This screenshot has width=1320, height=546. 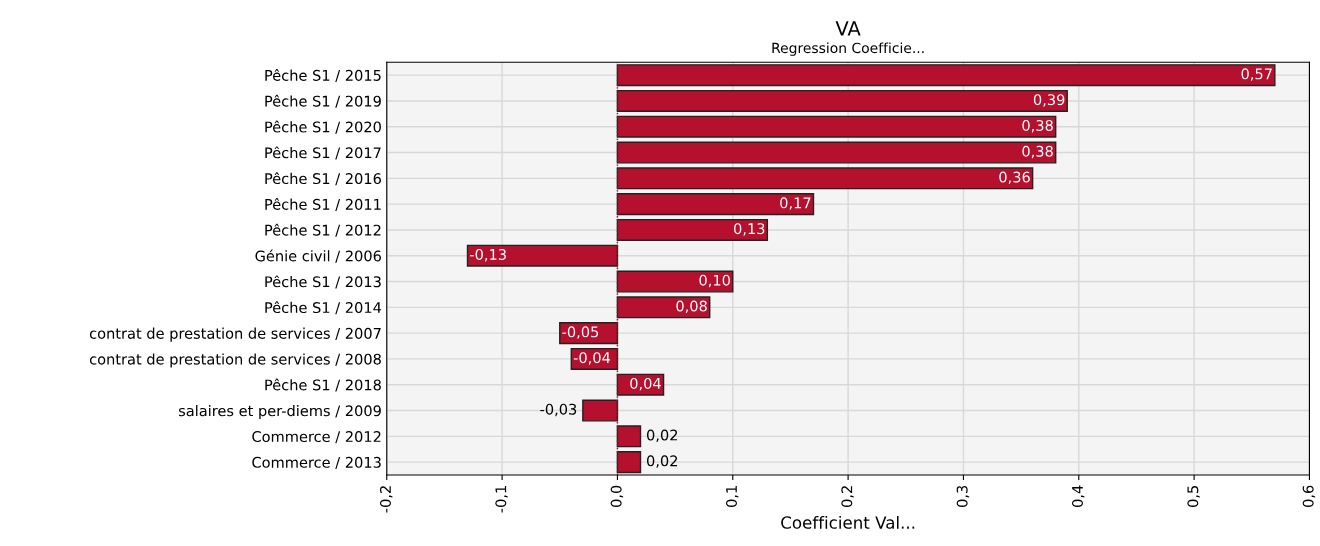 What do you see at coordinates (617, 496) in the screenshot?
I see `x-tick-label: 0,0` at bounding box center [617, 496].